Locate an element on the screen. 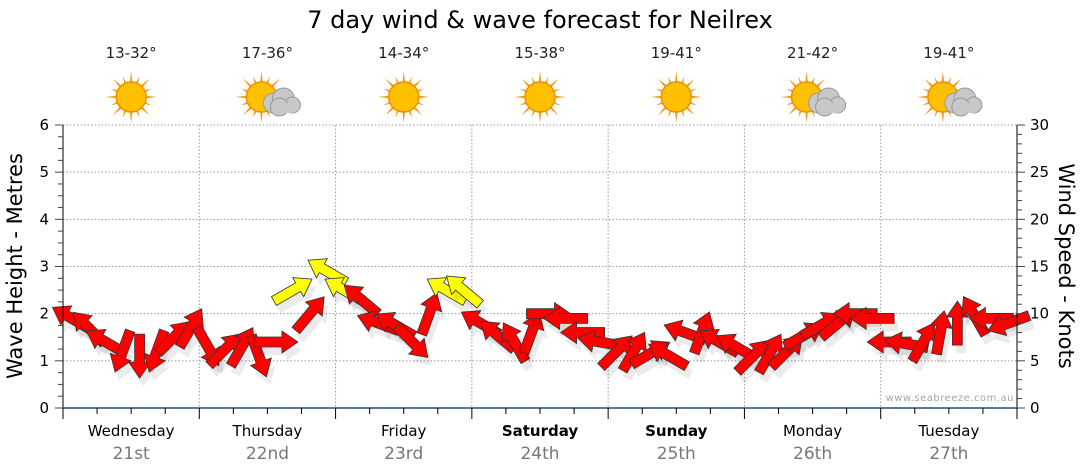  right-tick-label: 25 is located at coordinates (1039, 172).